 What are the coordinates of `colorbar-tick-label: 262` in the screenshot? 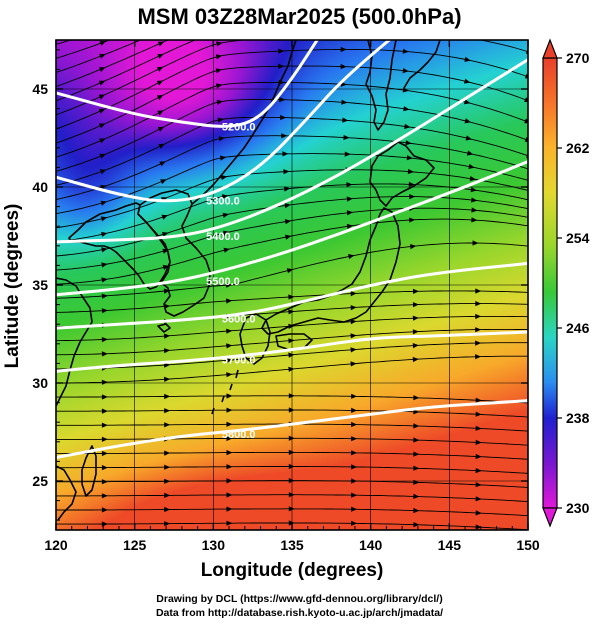 It's located at (578, 148).